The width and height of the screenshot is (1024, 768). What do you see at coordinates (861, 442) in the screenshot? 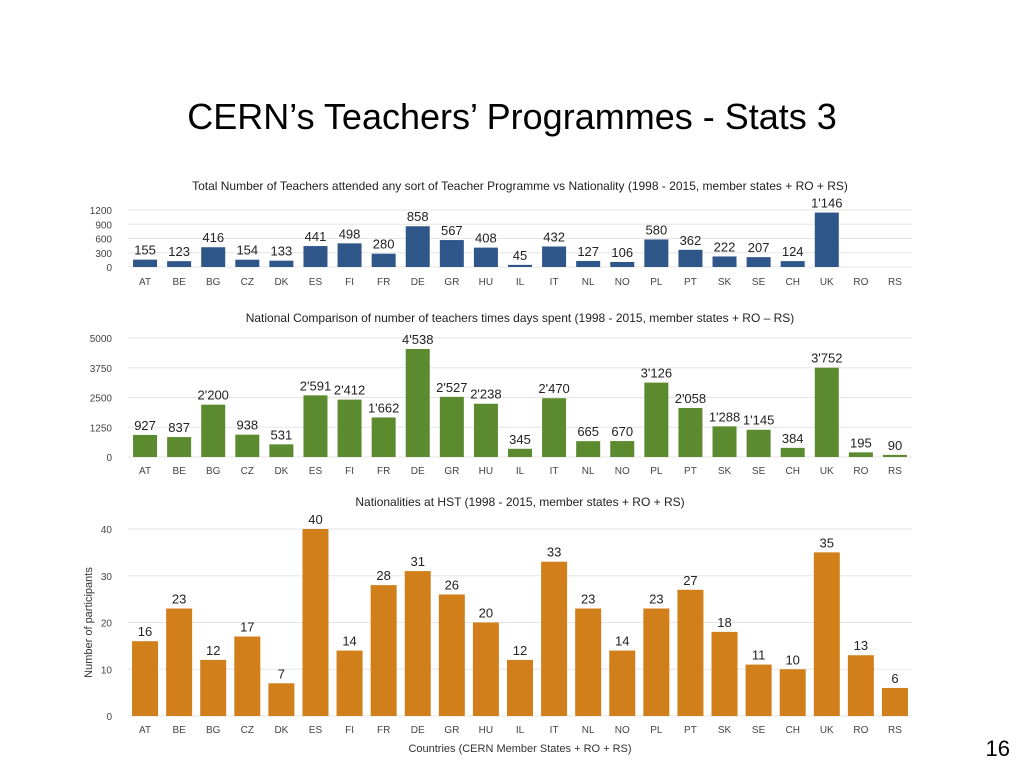
I see `chart-2-data-label-ro: 195` at bounding box center [861, 442].